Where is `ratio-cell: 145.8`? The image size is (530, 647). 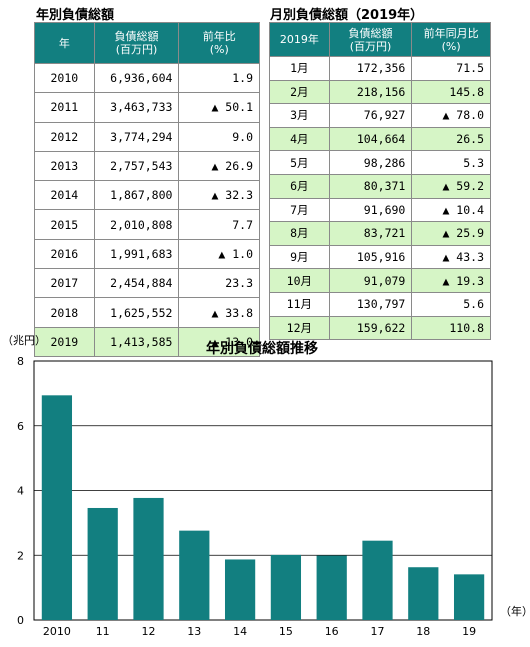
ratio-cell: 145.8 is located at coordinates (451, 92).